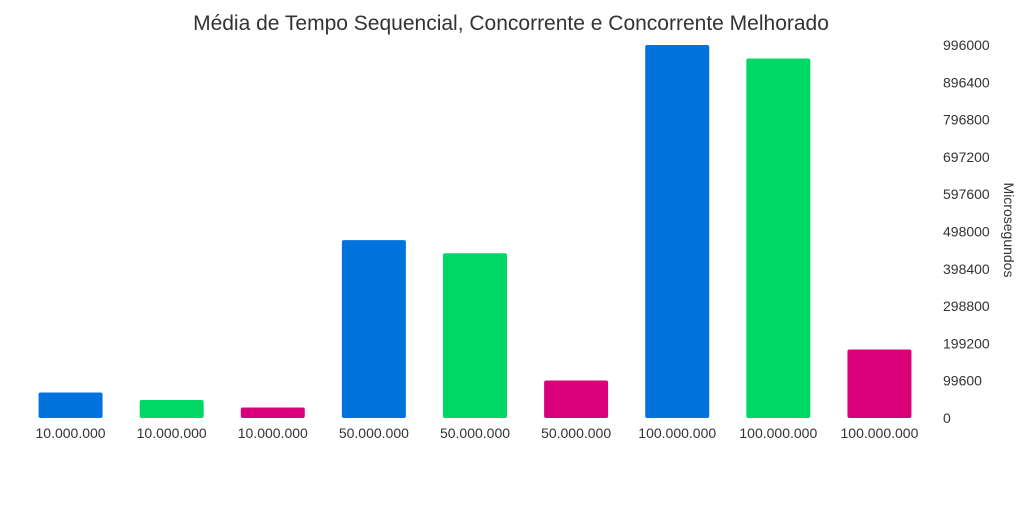 Image resolution: width=1024 pixels, height=512 pixels. What do you see at coordinates (966, 45) in the screenshot?
I see `y-tick-label-10: 996000` at bounding box center [966, 45].